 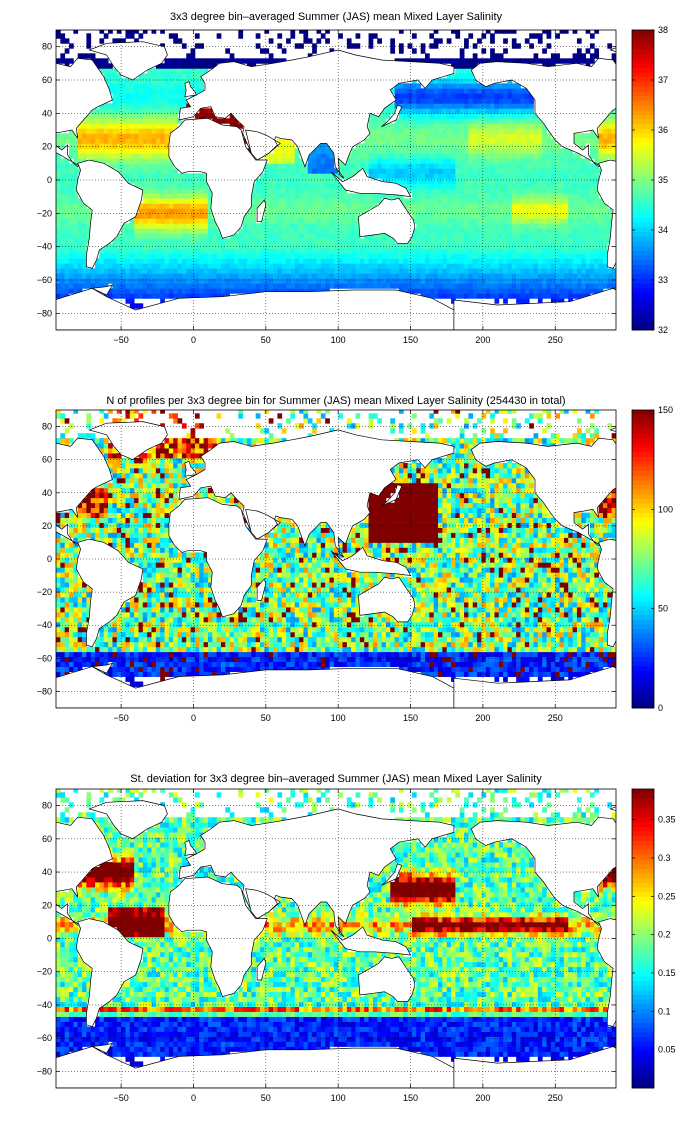 I want to click on colorbar: 0.05 0.1 0.15 0.2 0.25 0.3 0.35, so click(x=653, y=938).